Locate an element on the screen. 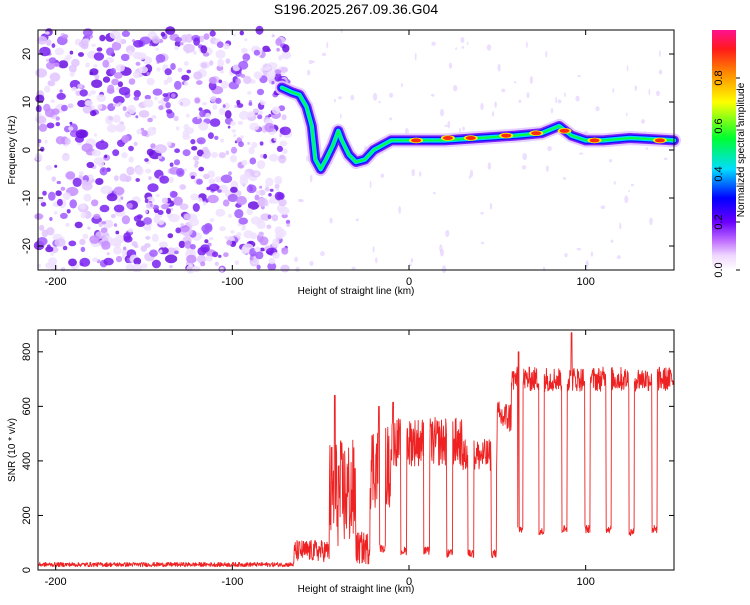 The image size is (750, 605). y-tick-label: -20 is located at coordinates (27, 246).